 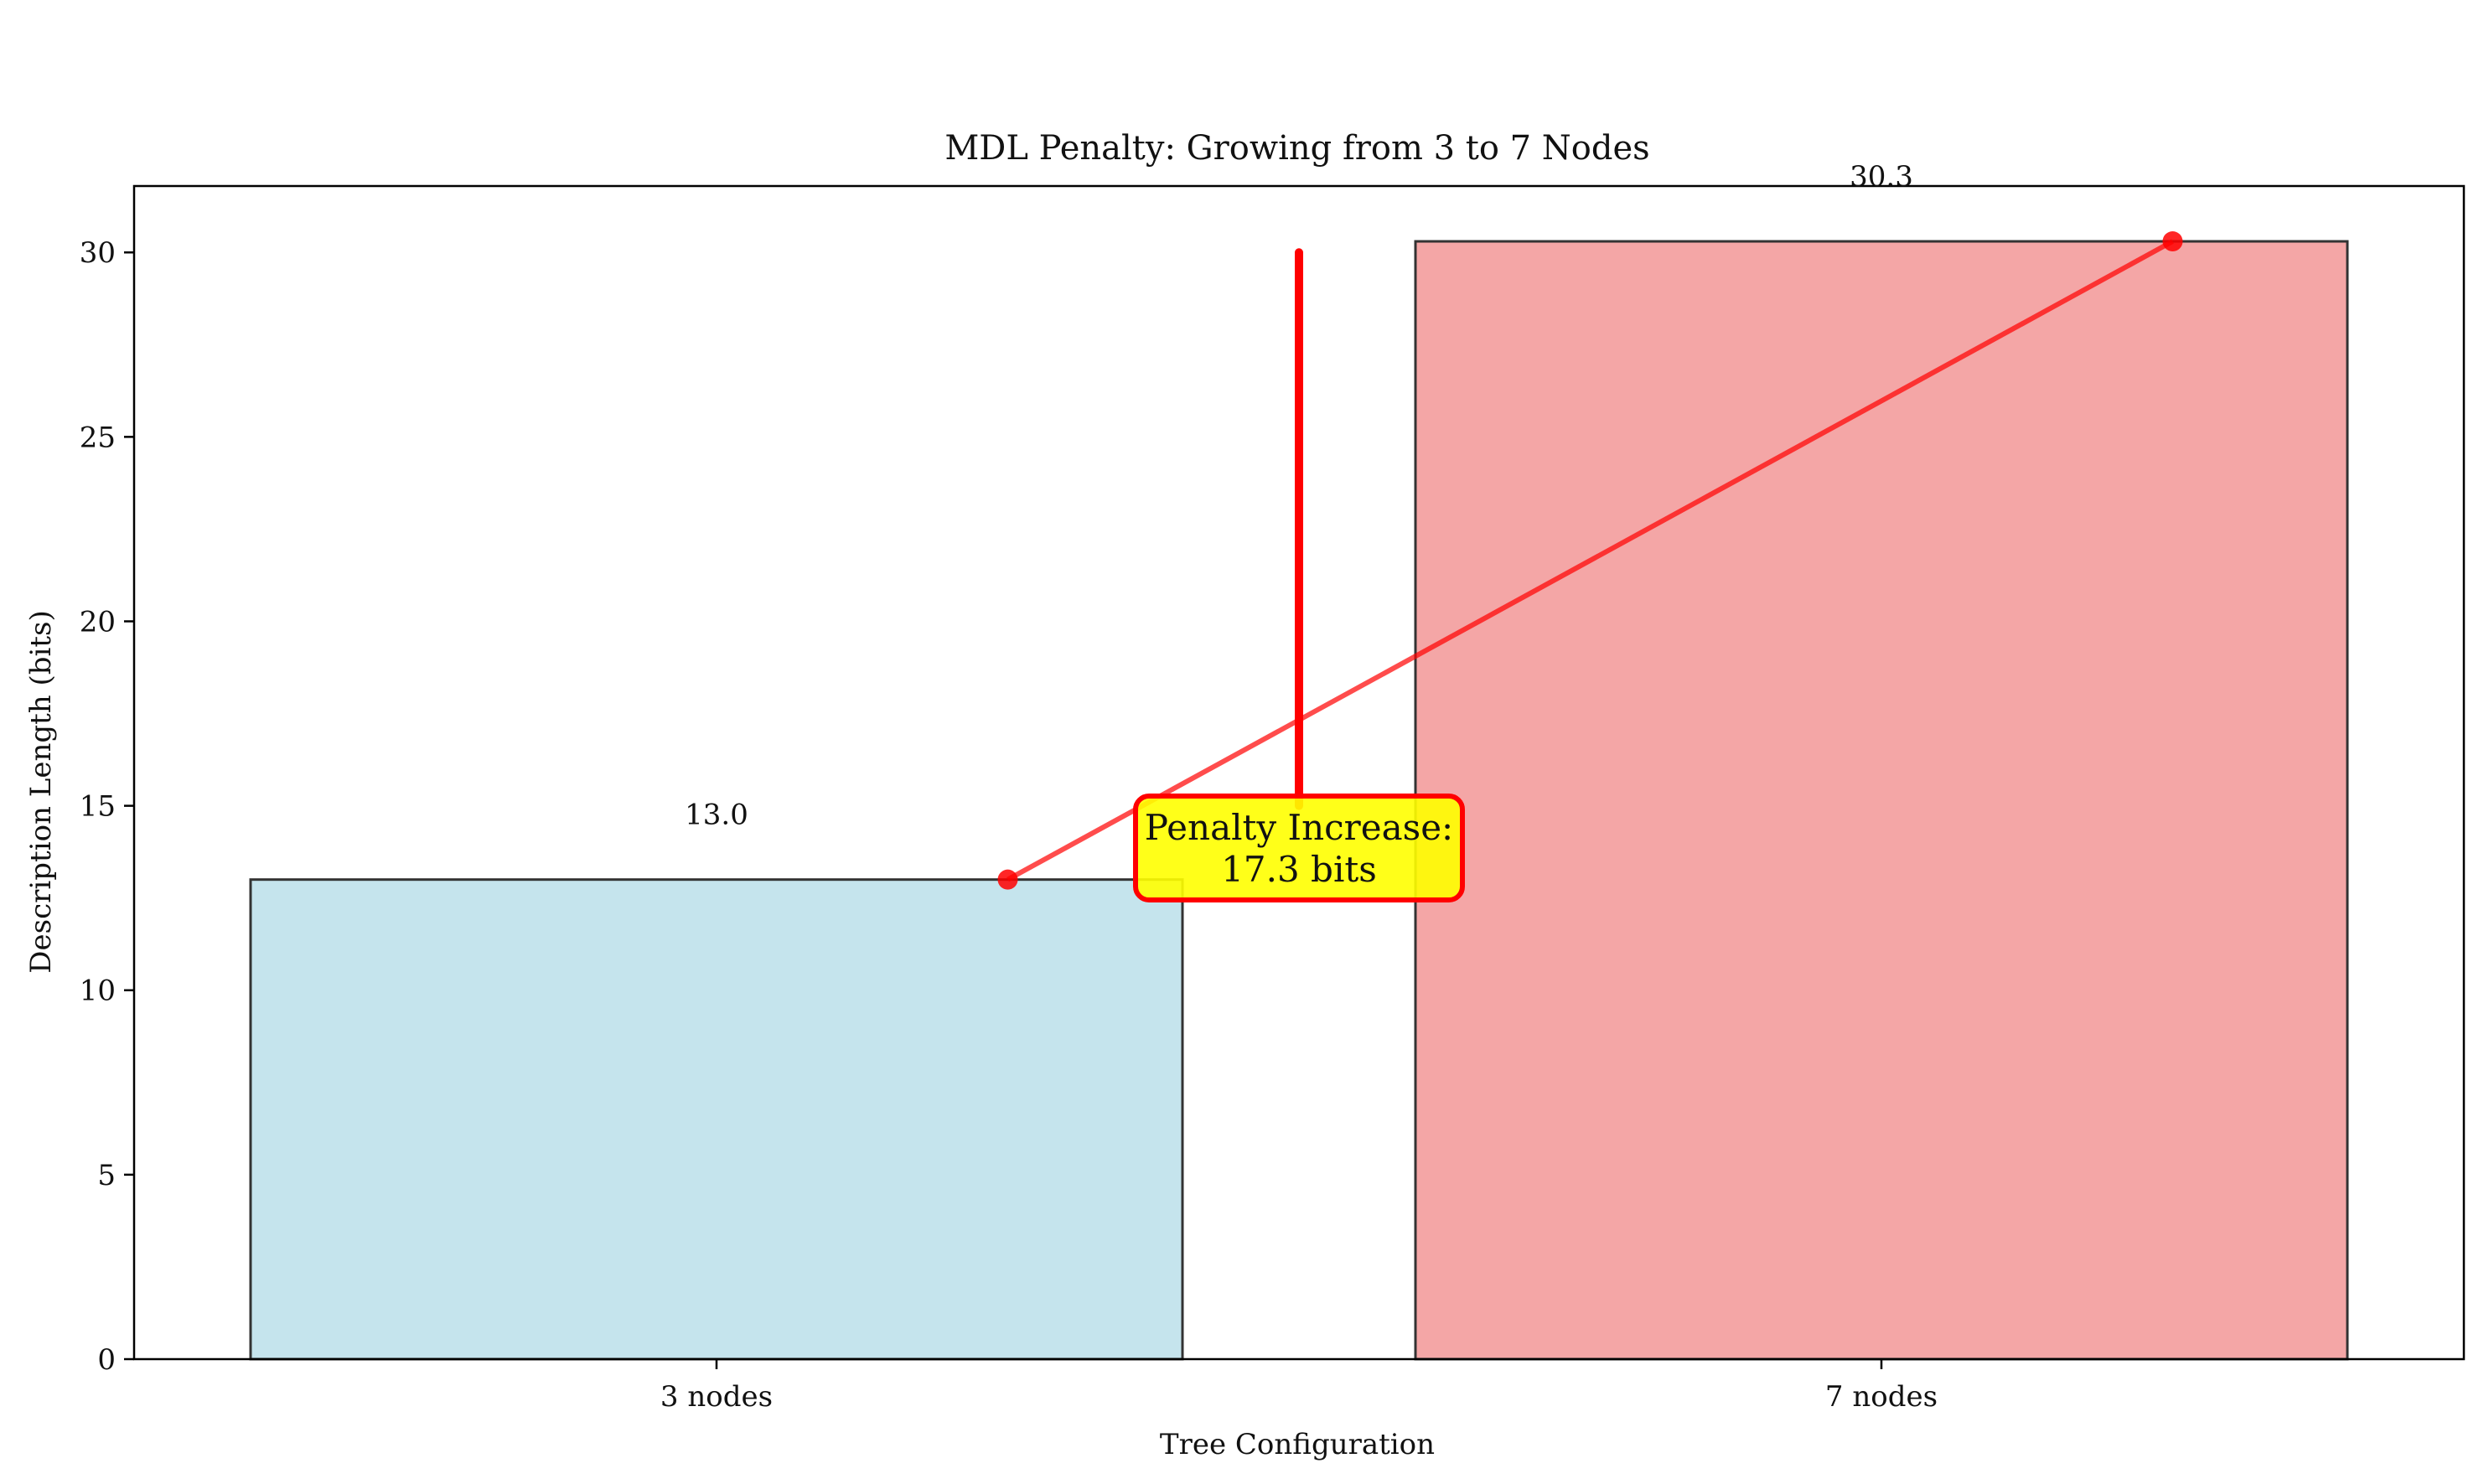 What do you see at coordinates (1299, 869) in the screenshot?
I see `annotation-text-line2: 17.3 bits` at bounding box center [1299, 869].